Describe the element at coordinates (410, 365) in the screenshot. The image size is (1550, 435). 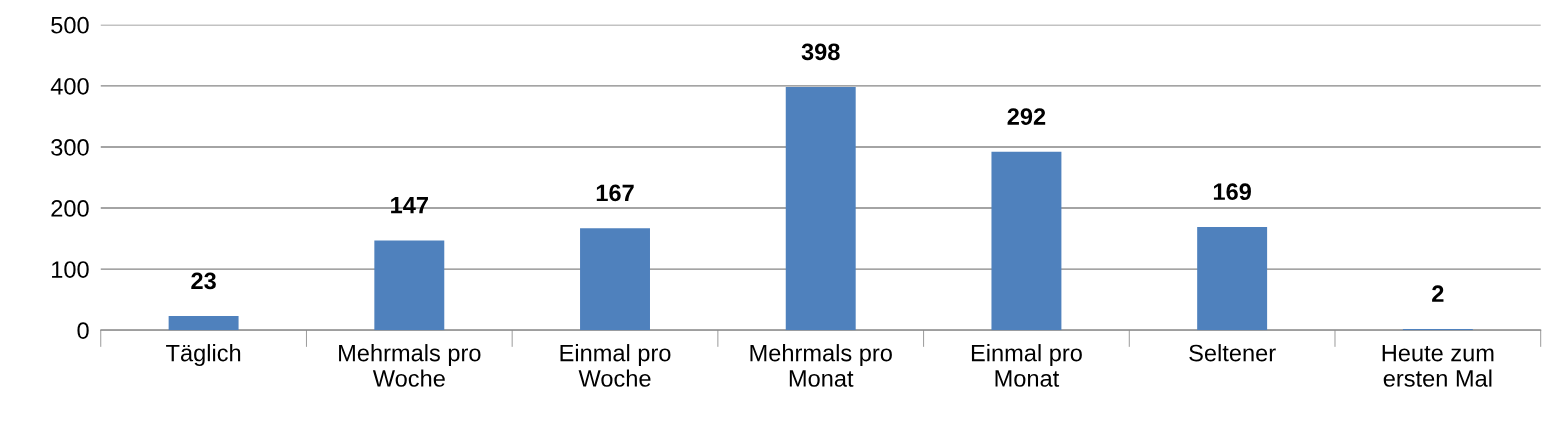
I see `x-tick-label: Mehrmals pro Woche` at that location.